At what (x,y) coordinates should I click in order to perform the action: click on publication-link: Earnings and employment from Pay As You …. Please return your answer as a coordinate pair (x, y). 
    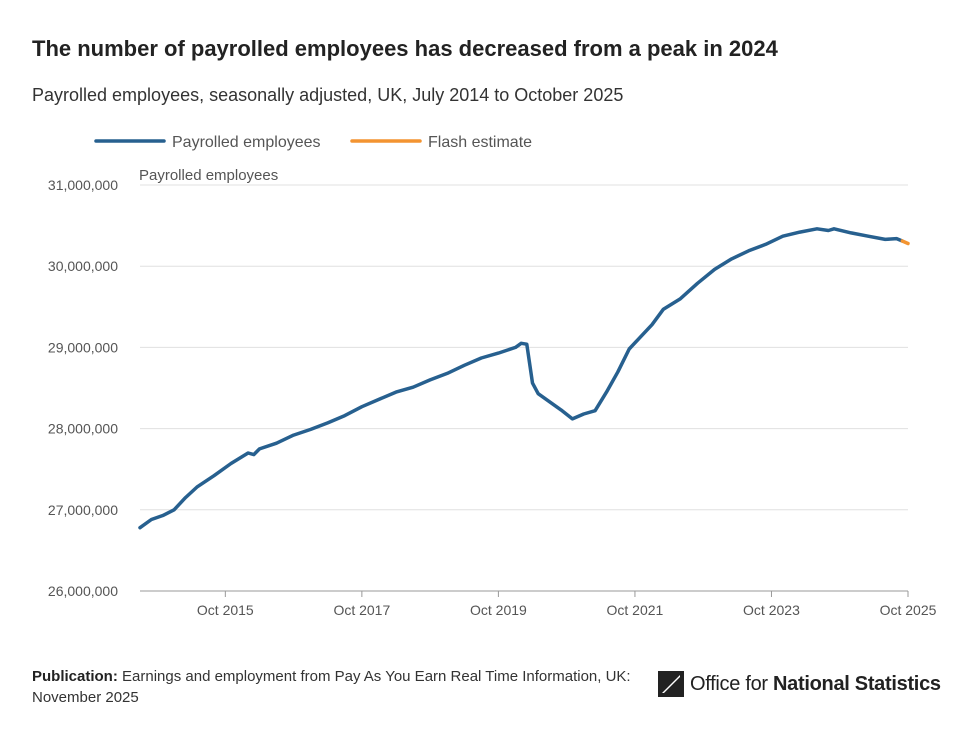
    Looking at the image, I should click on (331, 687).